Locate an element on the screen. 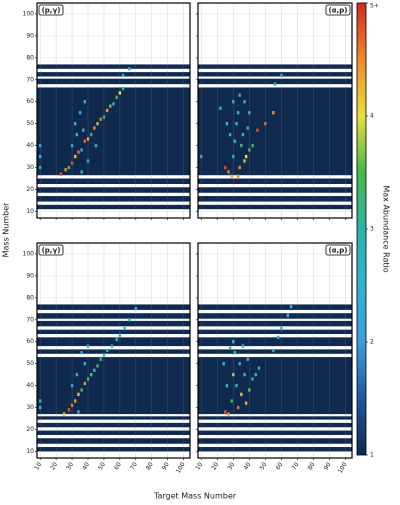  y-tick-label: 80 is located at coordinates (30, 57).